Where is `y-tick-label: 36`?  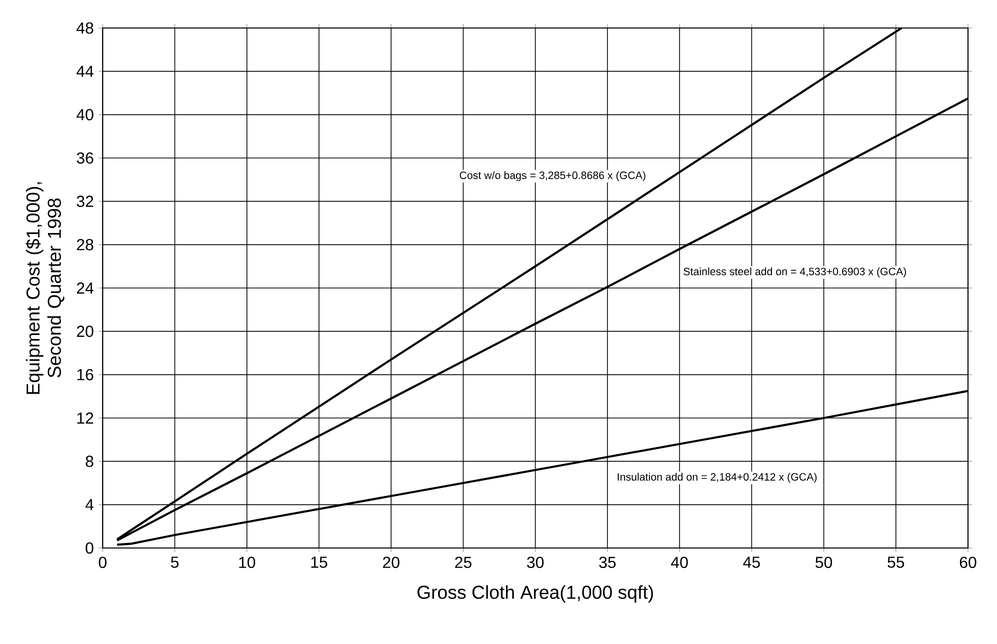 y-tick-label: 36 is located at coordinates (85, 158).